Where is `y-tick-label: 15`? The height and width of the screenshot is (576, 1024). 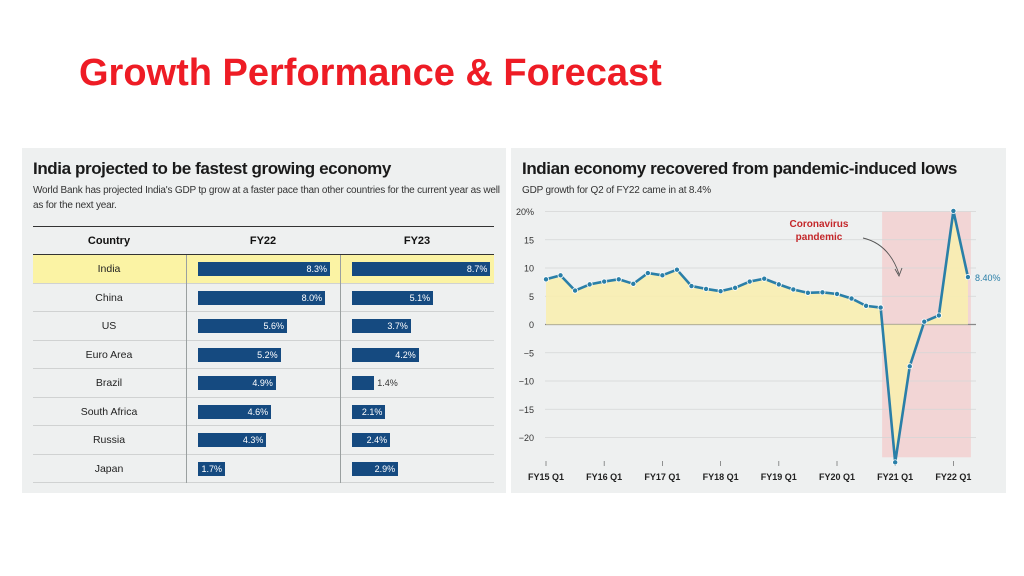
y-tick-label: 15 is located at coordinates (529, 240).